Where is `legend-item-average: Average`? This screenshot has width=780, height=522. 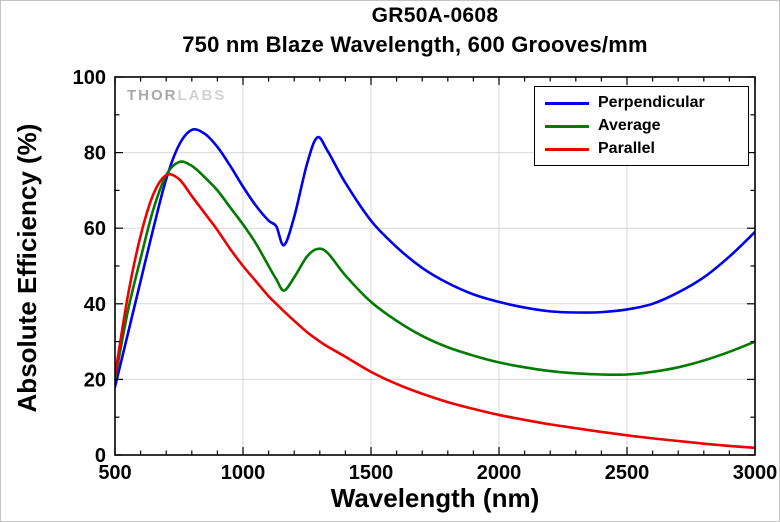 legend-item-average: Average is located at coordinates (641, 126).